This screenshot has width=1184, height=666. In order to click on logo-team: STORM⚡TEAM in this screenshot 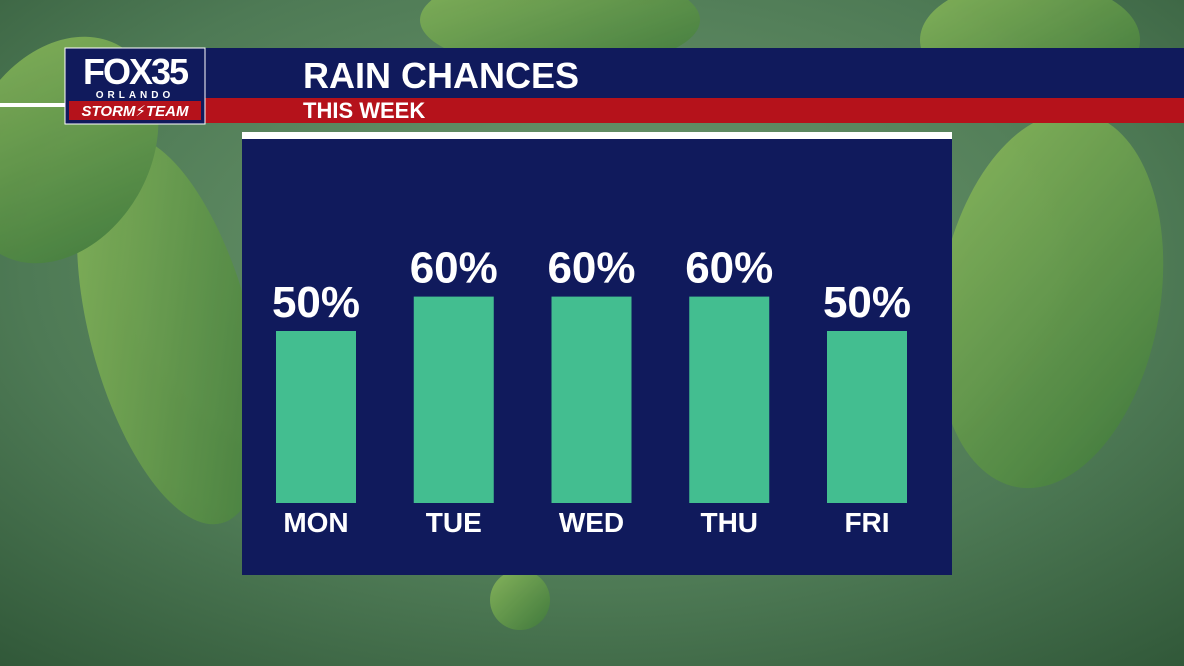, I will do `click(135, 111)`.